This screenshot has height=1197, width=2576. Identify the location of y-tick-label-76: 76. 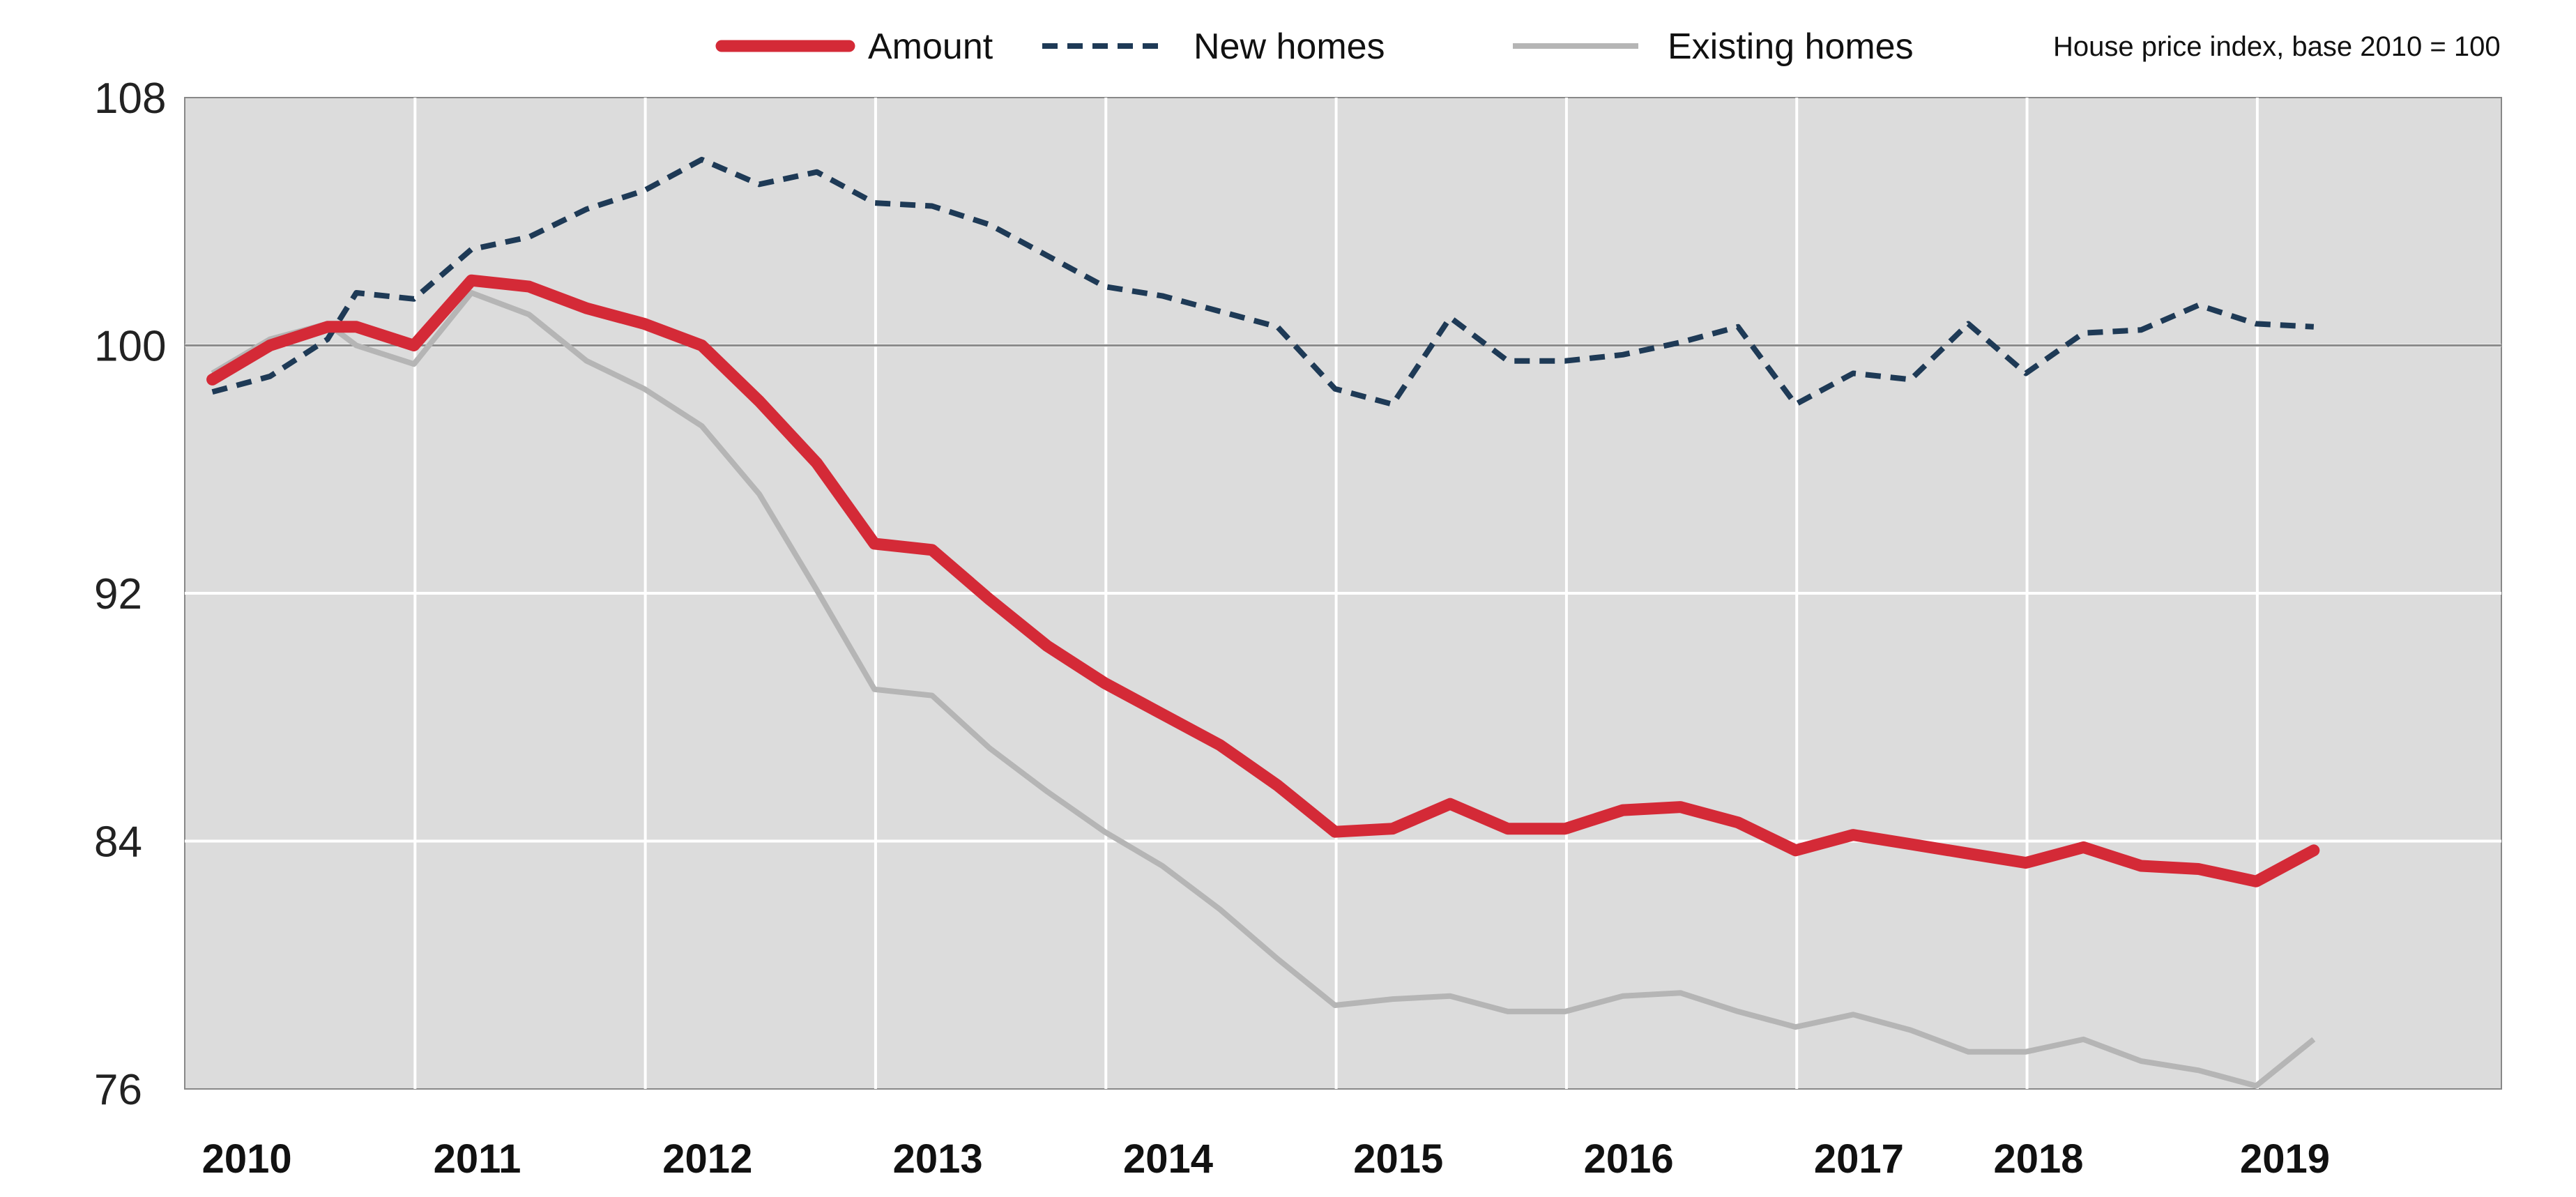
(118, 1090).